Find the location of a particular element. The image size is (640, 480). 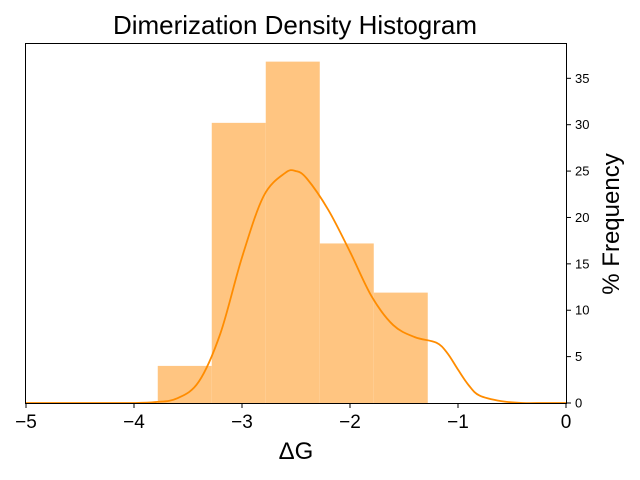

y-tick-label: 20 is located at coordinates (582, 217).